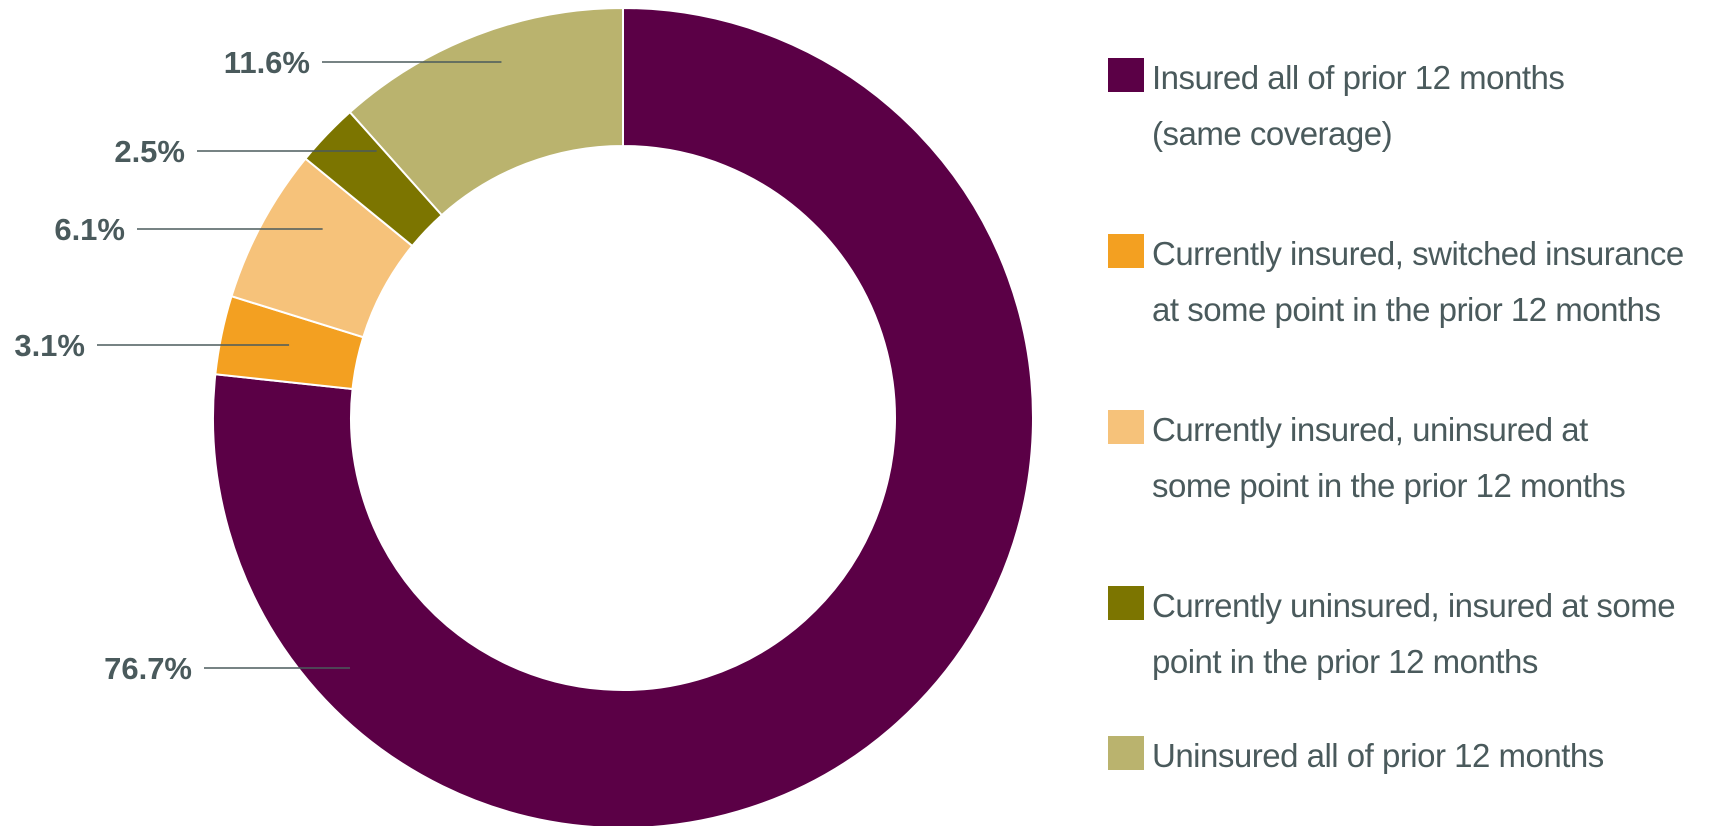 The width and height of the screenshot is (1717, 826). What do you see at coordinates (89, 229) in the screenshot?
I see `percent-label: 6.1%` at bounding box center [89, 229].